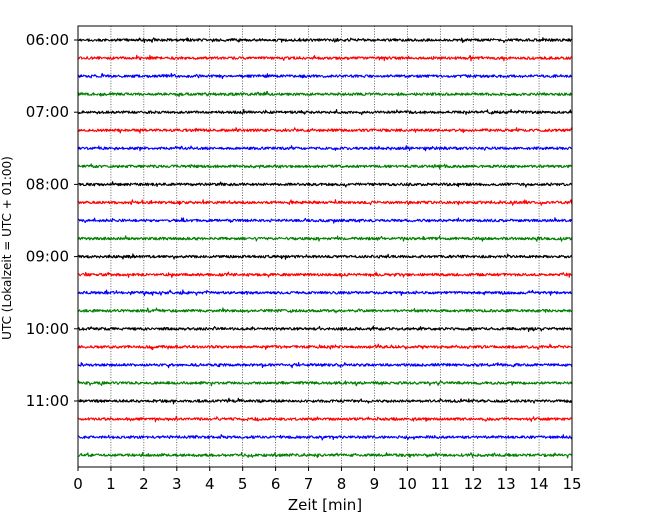 This screenshot has width=650, height=520. Describe the element at coordinates (571, 484) in the screenshot. I see `x-tick-label: 15` at that location.